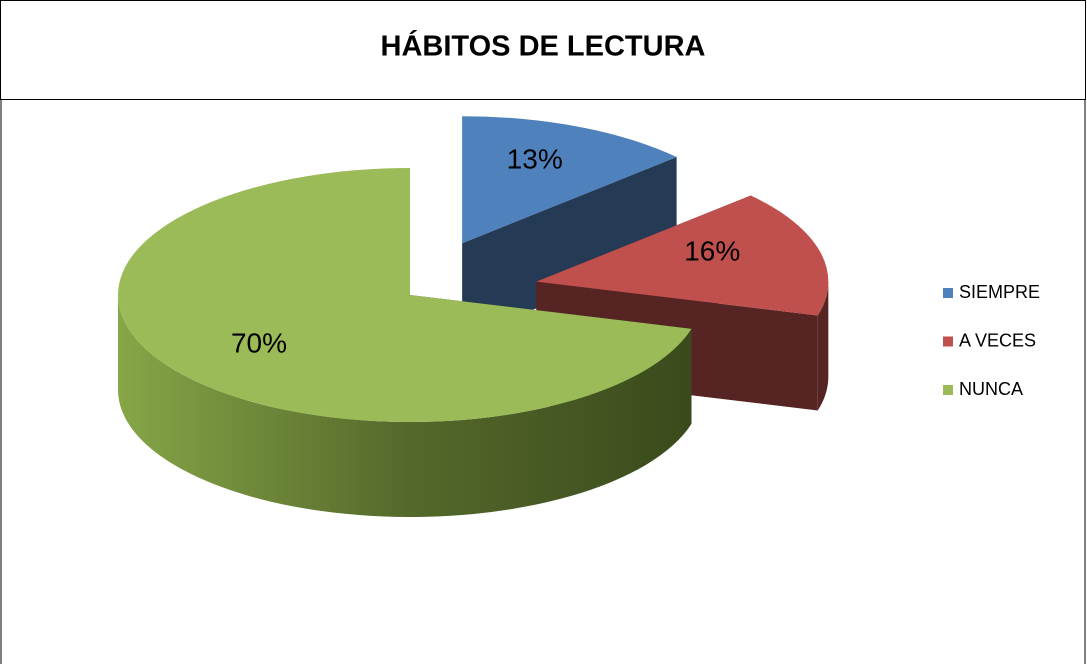 The image size is (1087, 664). Describe the element at coordinates (991, 389) in the screenshot. I see `legend-label: NUNCA` at that location.